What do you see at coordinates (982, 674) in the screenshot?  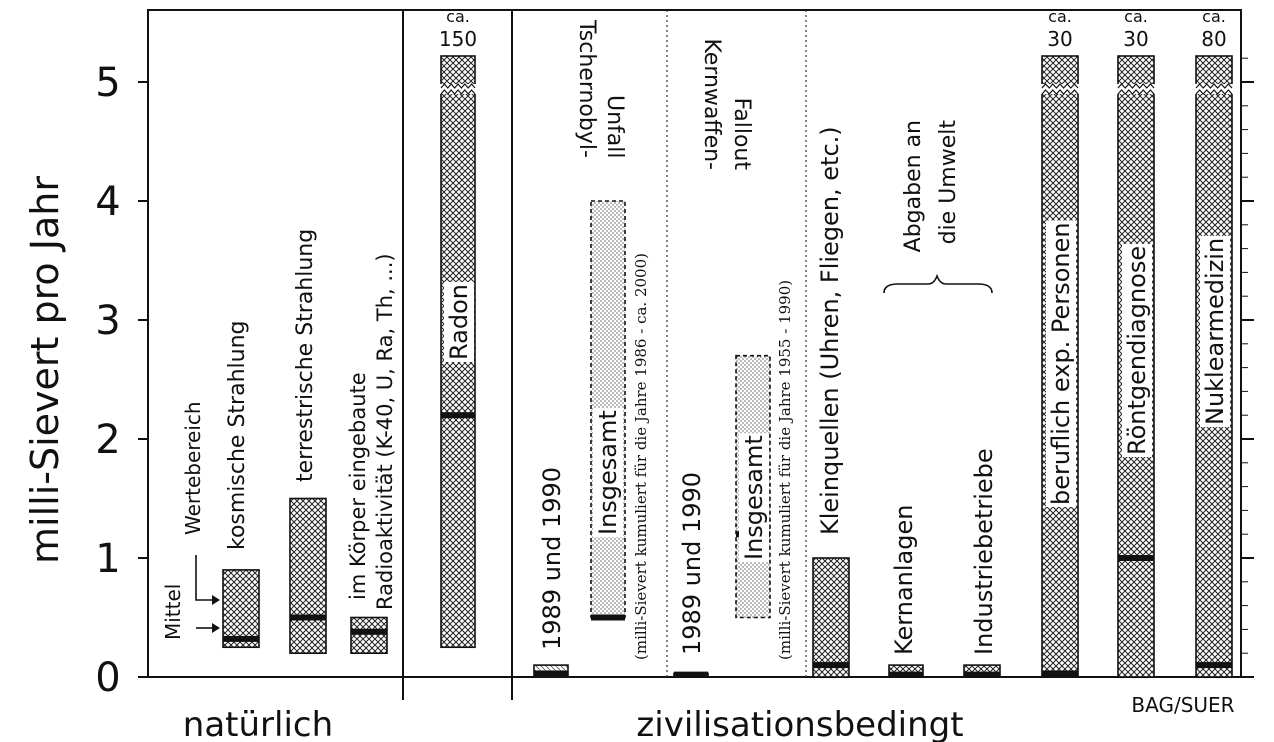 I see `bar-mean-industrie` at bounding box center [982, 674].